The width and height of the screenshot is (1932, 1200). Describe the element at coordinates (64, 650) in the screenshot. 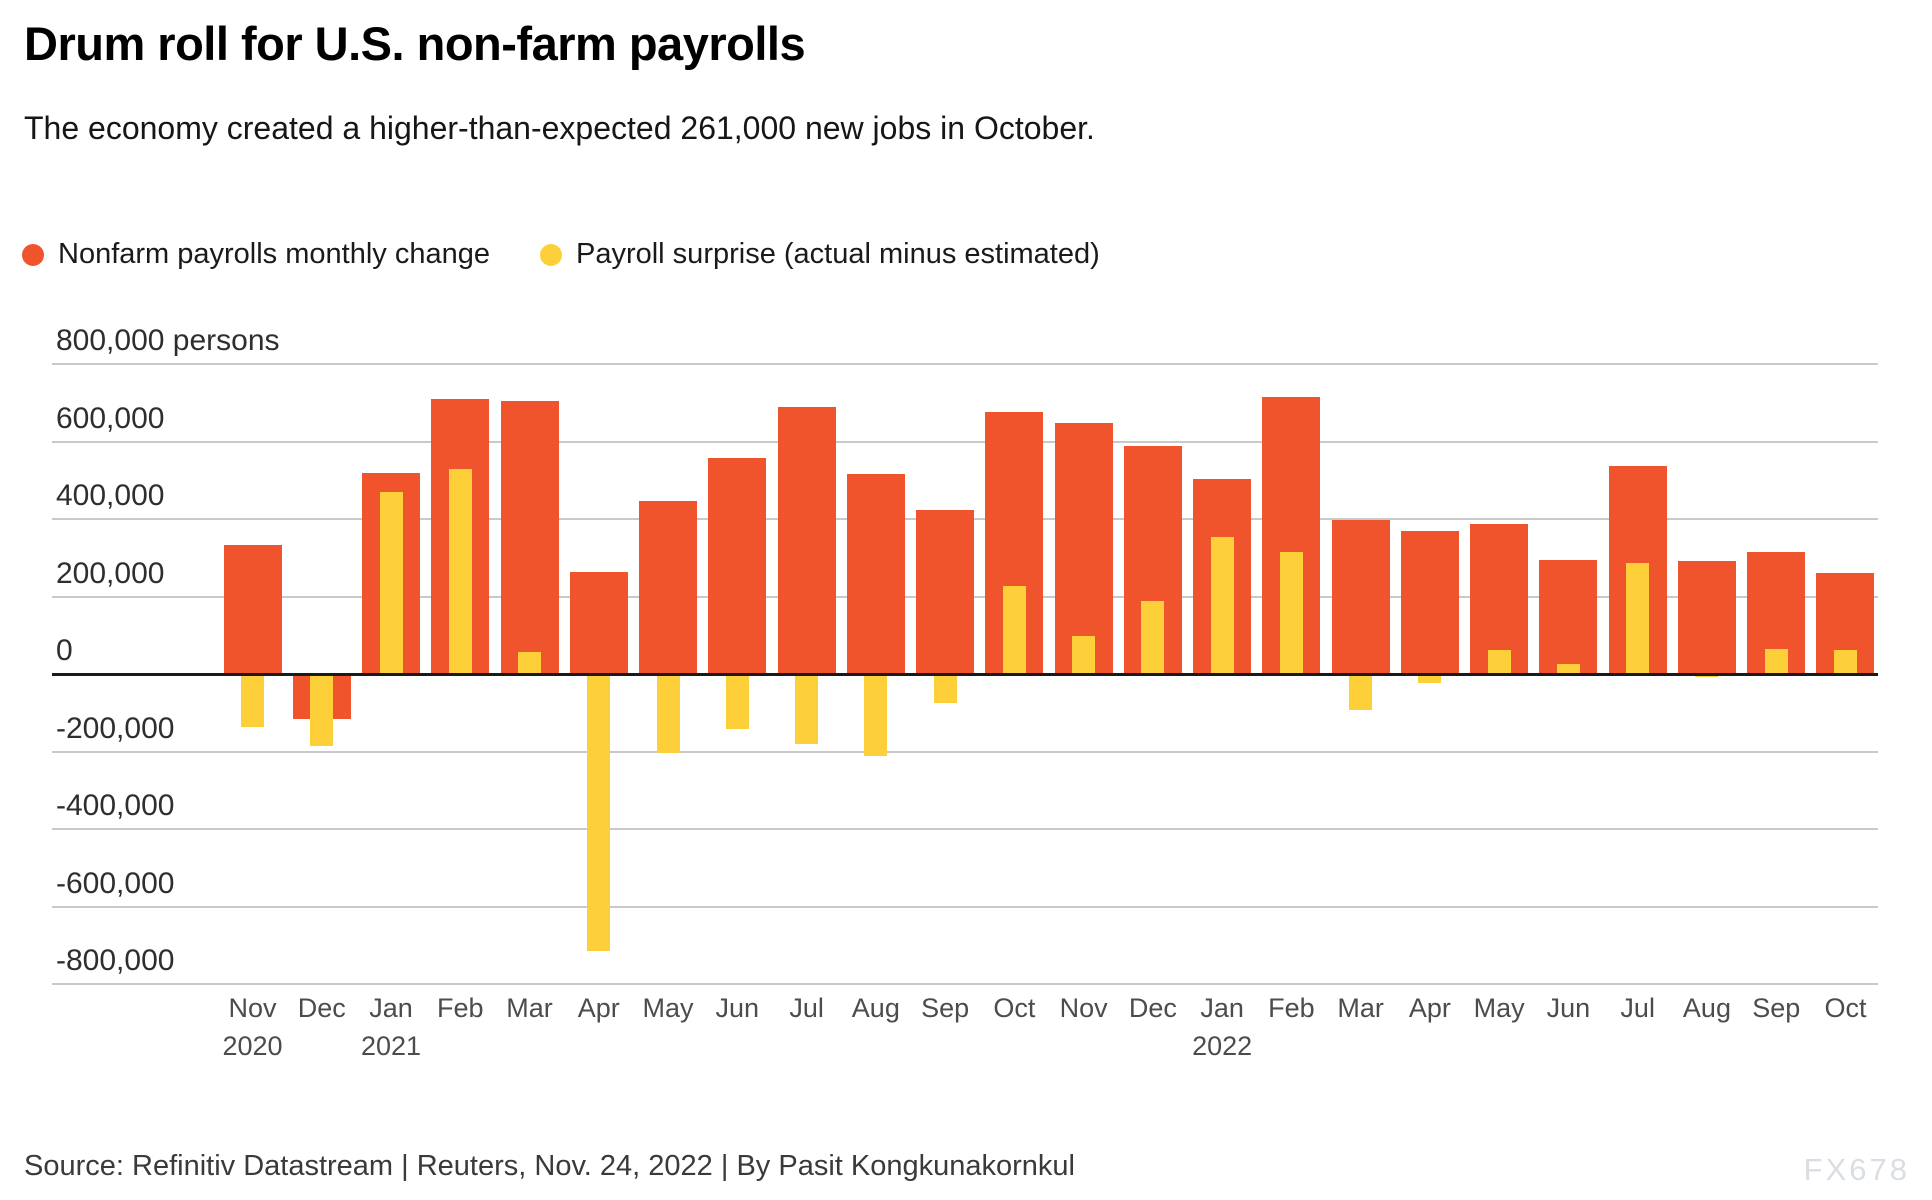

I see `y-tick-label: 0` at that location.